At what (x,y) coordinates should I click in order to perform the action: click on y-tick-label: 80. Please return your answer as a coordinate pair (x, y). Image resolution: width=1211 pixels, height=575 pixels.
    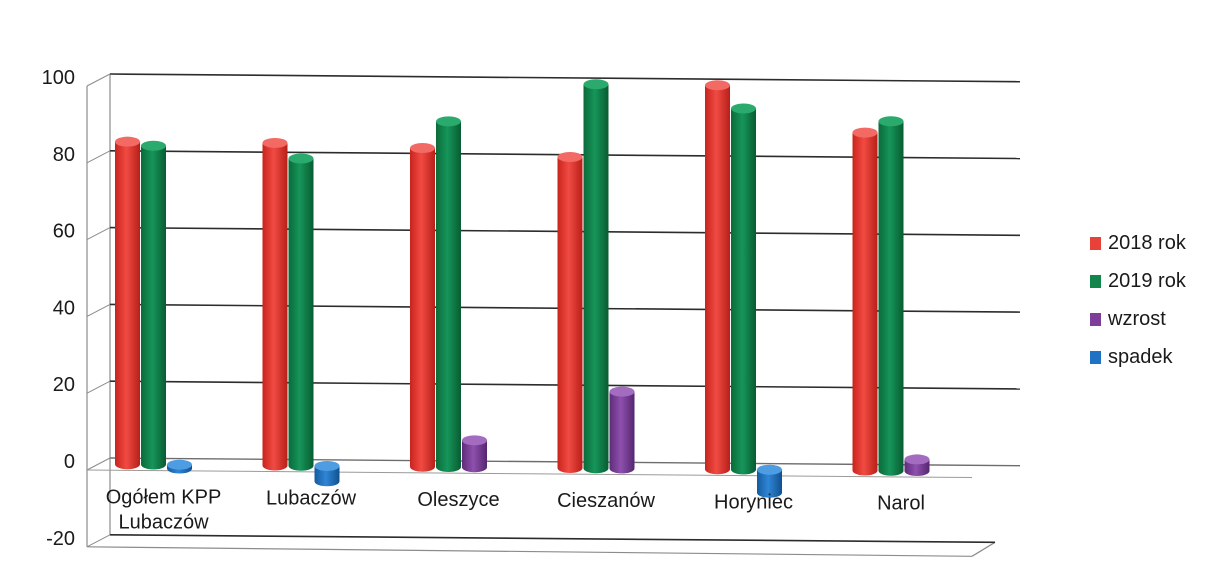
    Looking at the image, I should click on (64, 155).